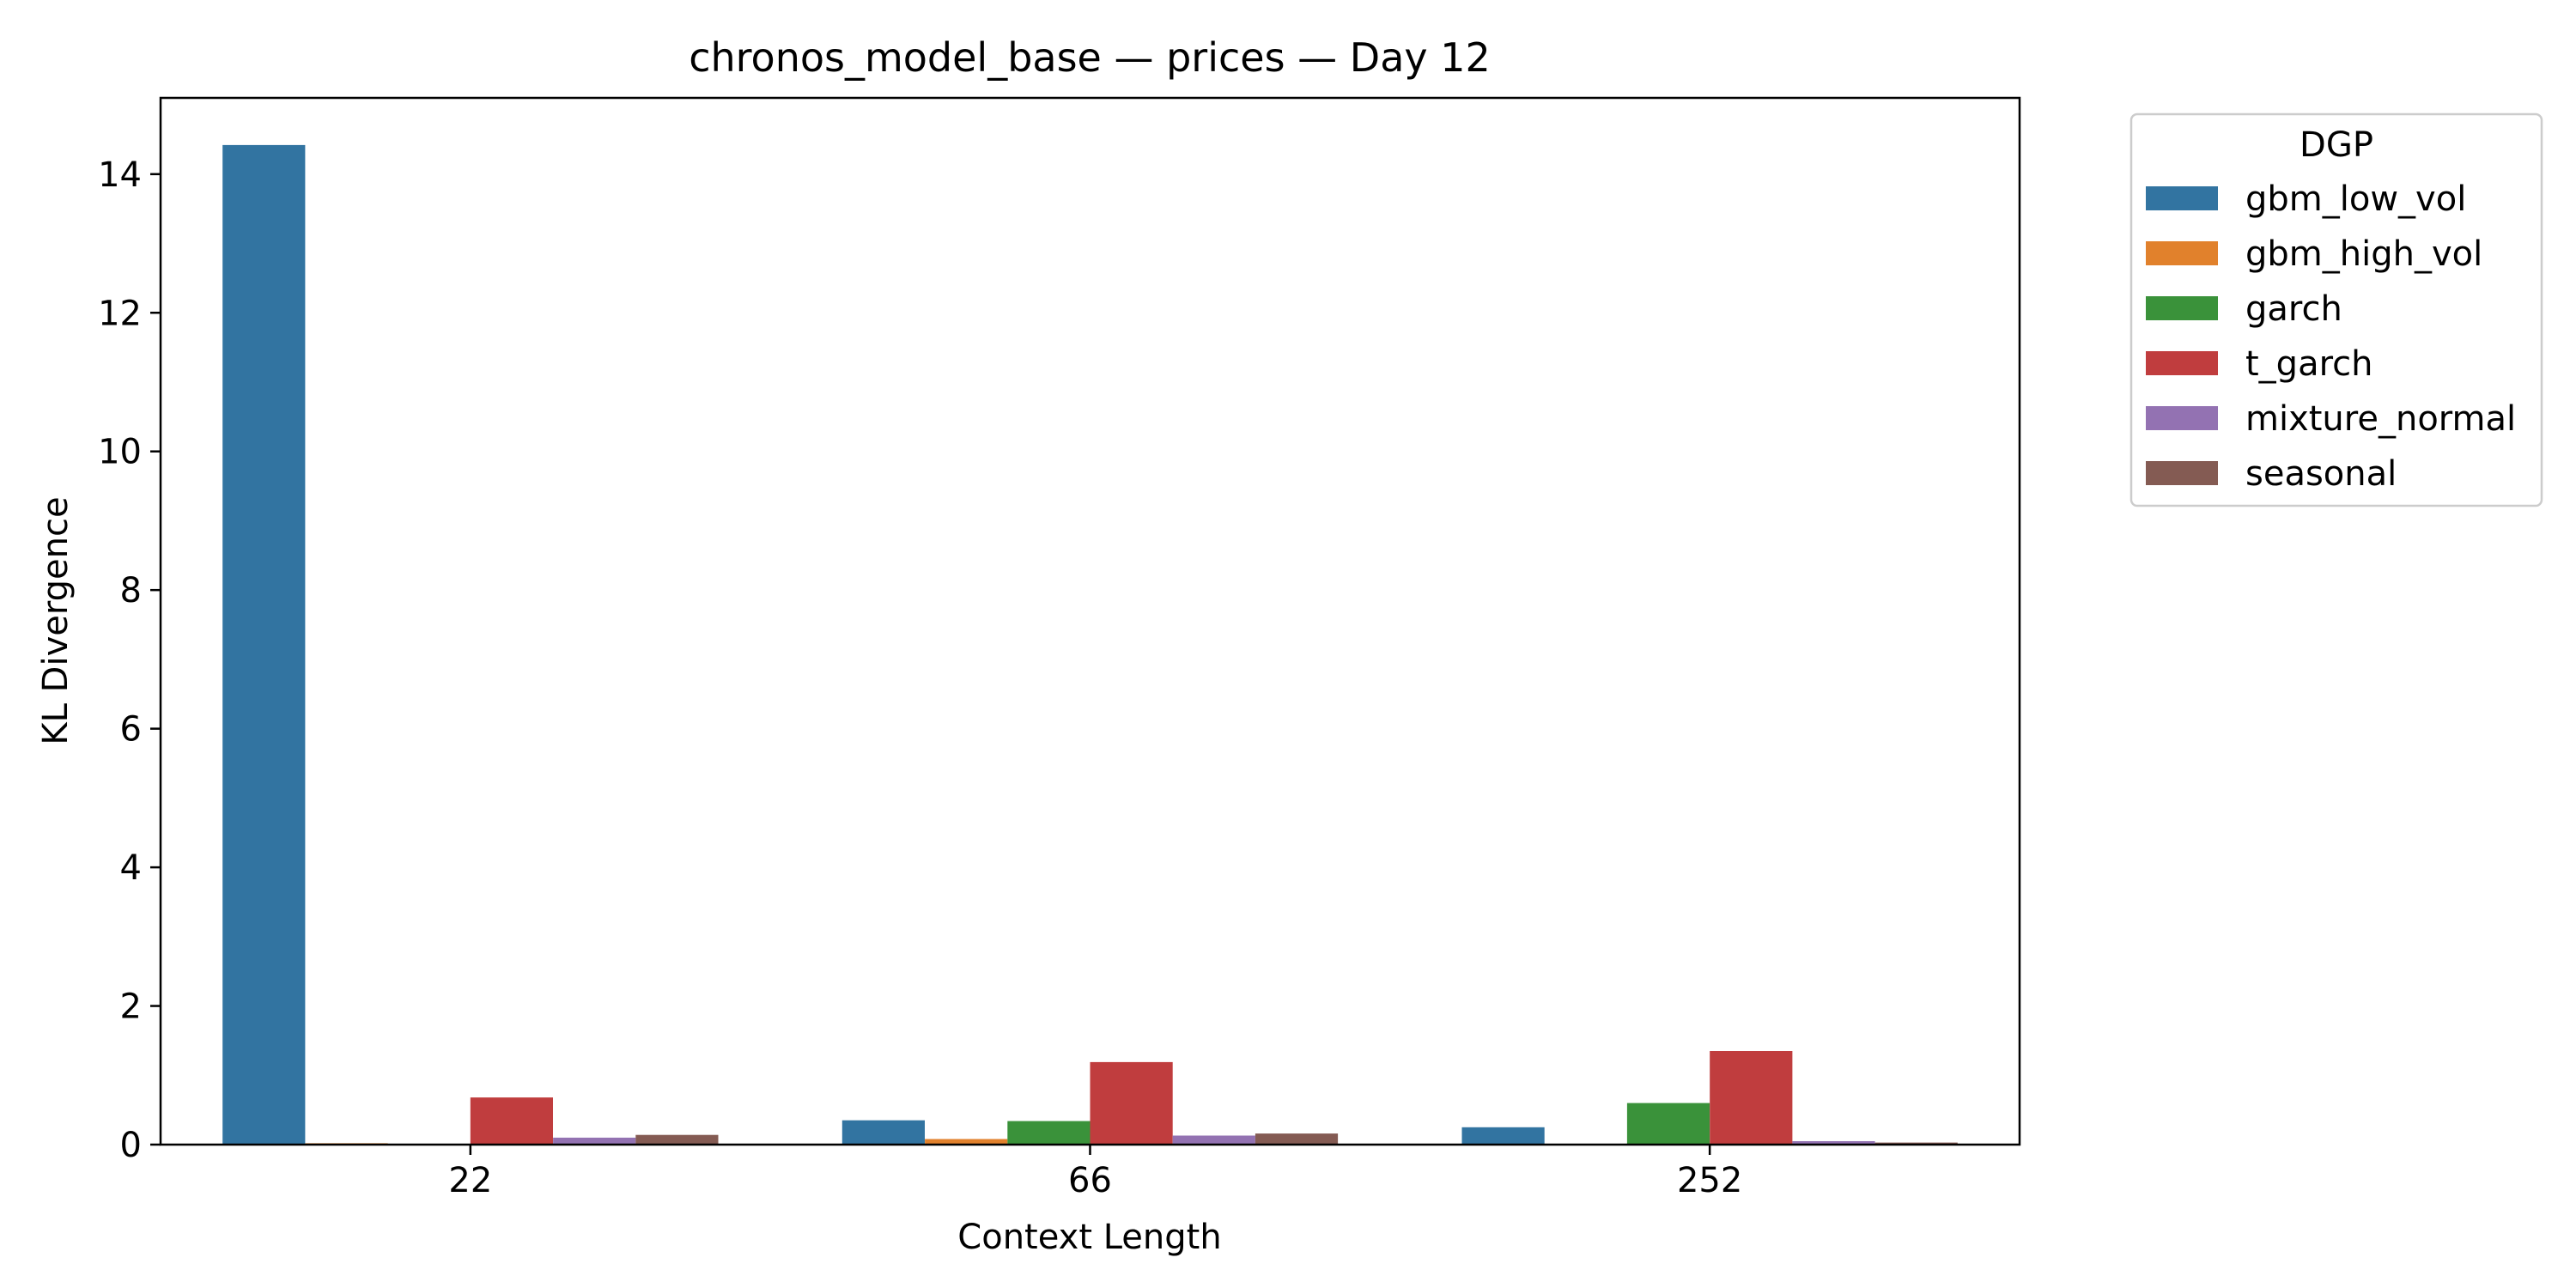 The height and width of the screenshot is (1288, 2576). I want to click on legend-label: gbm_high_vol, so click(2363, 254).